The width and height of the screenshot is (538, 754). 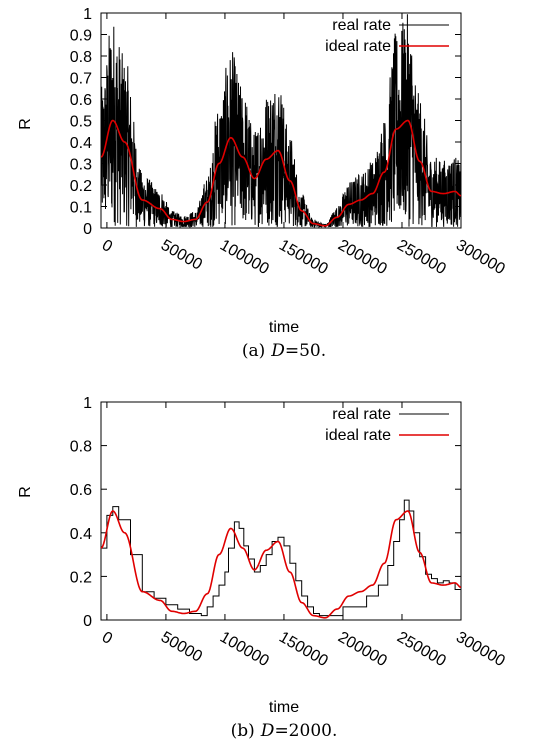 What do you see at coordinates (253, 351) in the screenshot?
I see `caption-prefix: (a)` at bounding box center [253, 351].